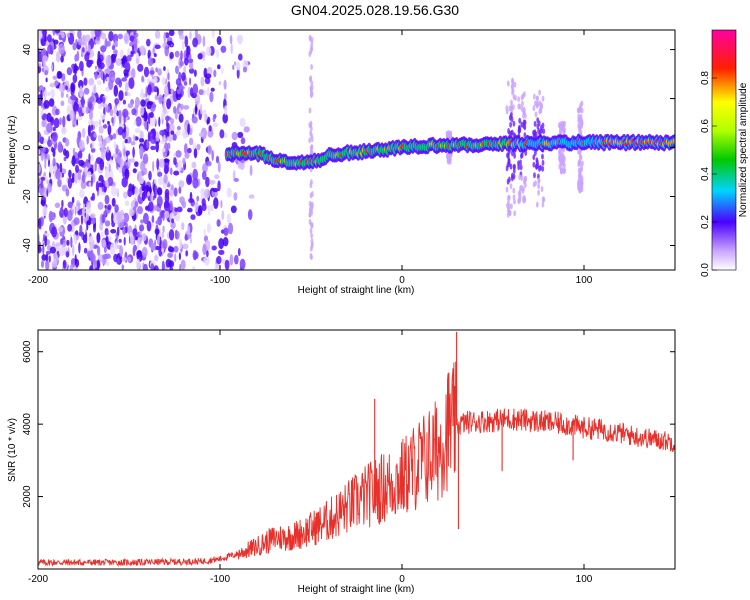 This screenshot has height=600, width=750. What do you see at coordinates (705, 174) in the screenshot?
I see `colorbar-tick-label: 0.4` at bounding box center [705, 174].